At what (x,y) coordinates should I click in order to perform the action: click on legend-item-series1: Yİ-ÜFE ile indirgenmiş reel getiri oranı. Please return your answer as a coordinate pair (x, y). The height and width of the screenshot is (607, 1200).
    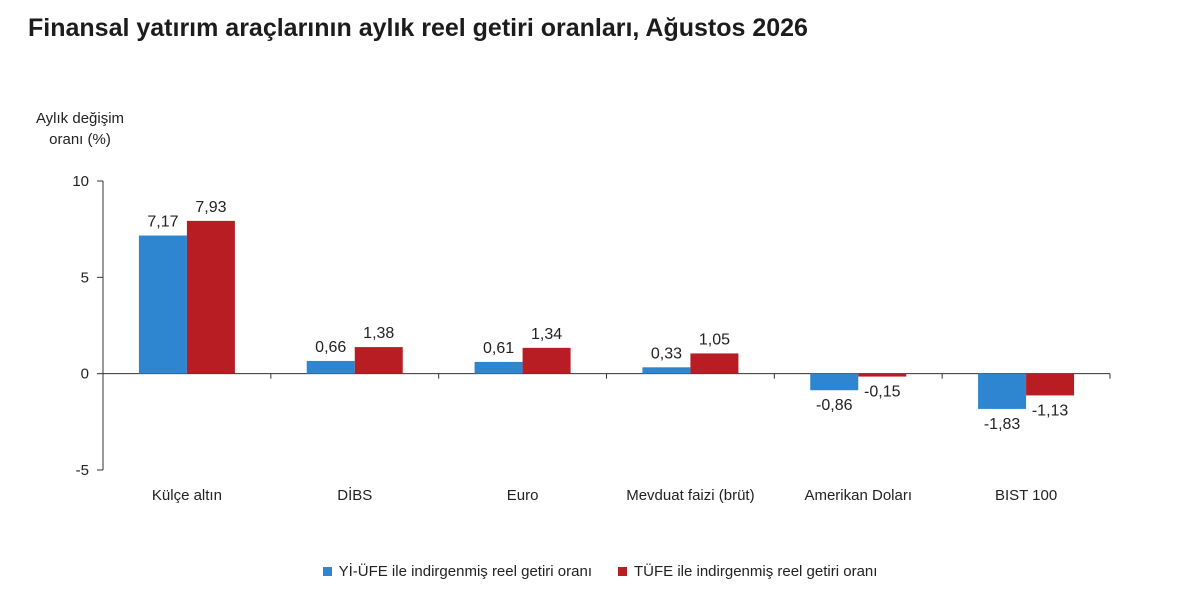
    Looking at the image, I should click on (457, 571).